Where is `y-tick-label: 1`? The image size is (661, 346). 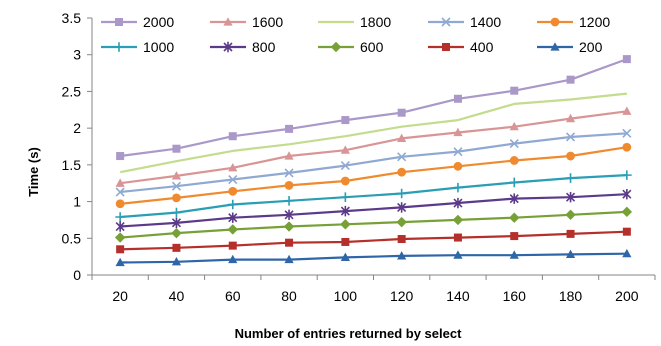 y-tick-label: 1 is located at coordinates (77, 202).